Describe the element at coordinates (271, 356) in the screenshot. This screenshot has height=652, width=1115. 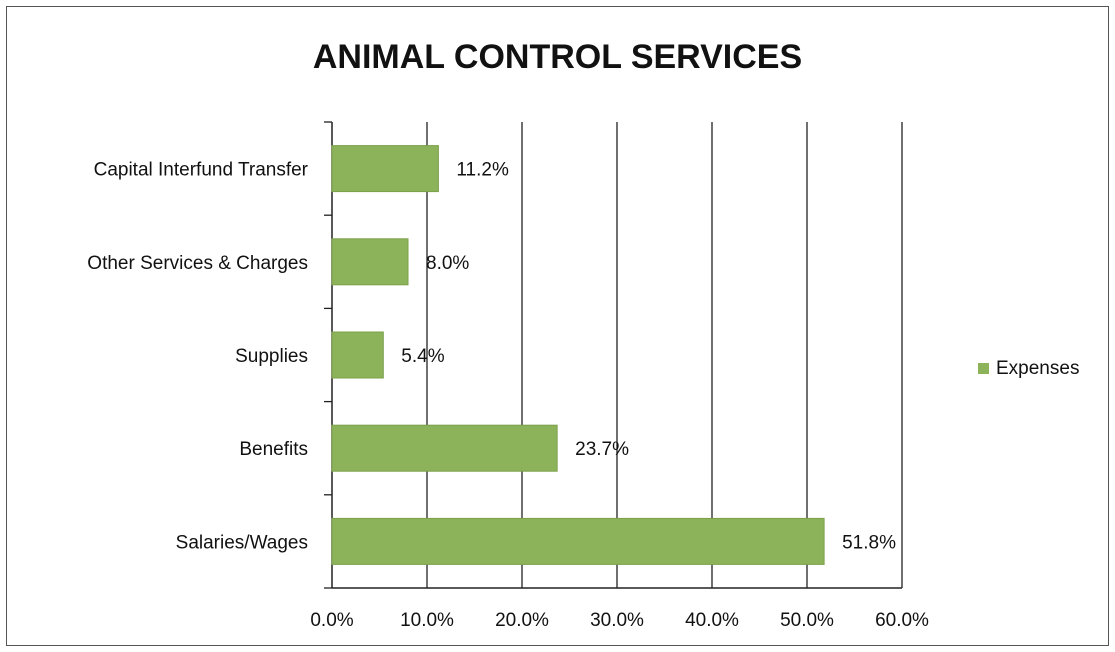
I see `category-label: Supplies` at that location.